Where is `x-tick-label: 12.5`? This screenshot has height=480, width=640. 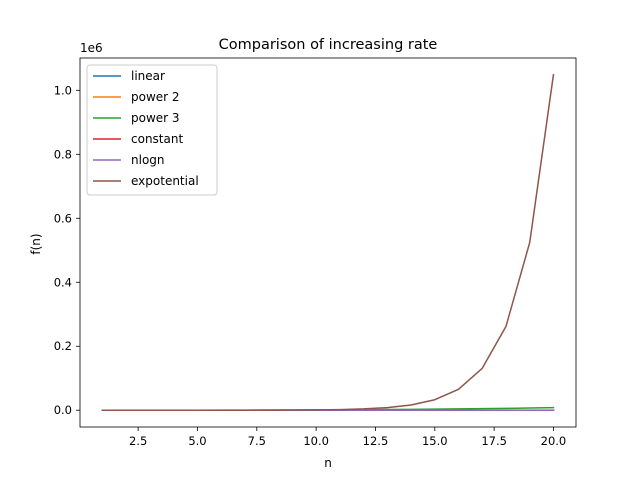 x-tick-label: 12.5 is located at coordinates (376, 441).